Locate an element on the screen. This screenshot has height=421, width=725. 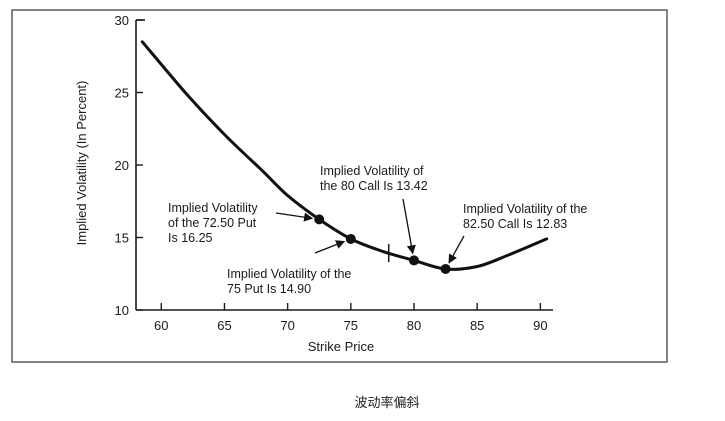
y-tick-label: 30 is located at coordinates (122, 20).